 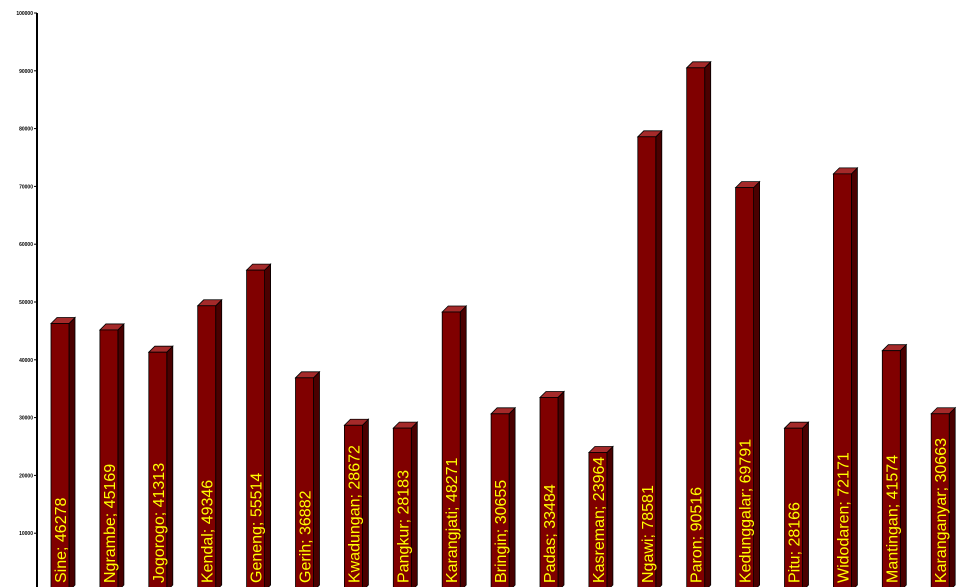 I want to click on data-label: Widodaren; 72171, so click(x=843, y=517).